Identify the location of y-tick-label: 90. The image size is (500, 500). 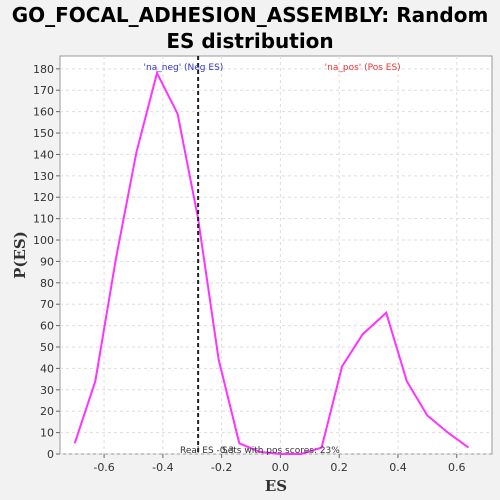
(47, 261).